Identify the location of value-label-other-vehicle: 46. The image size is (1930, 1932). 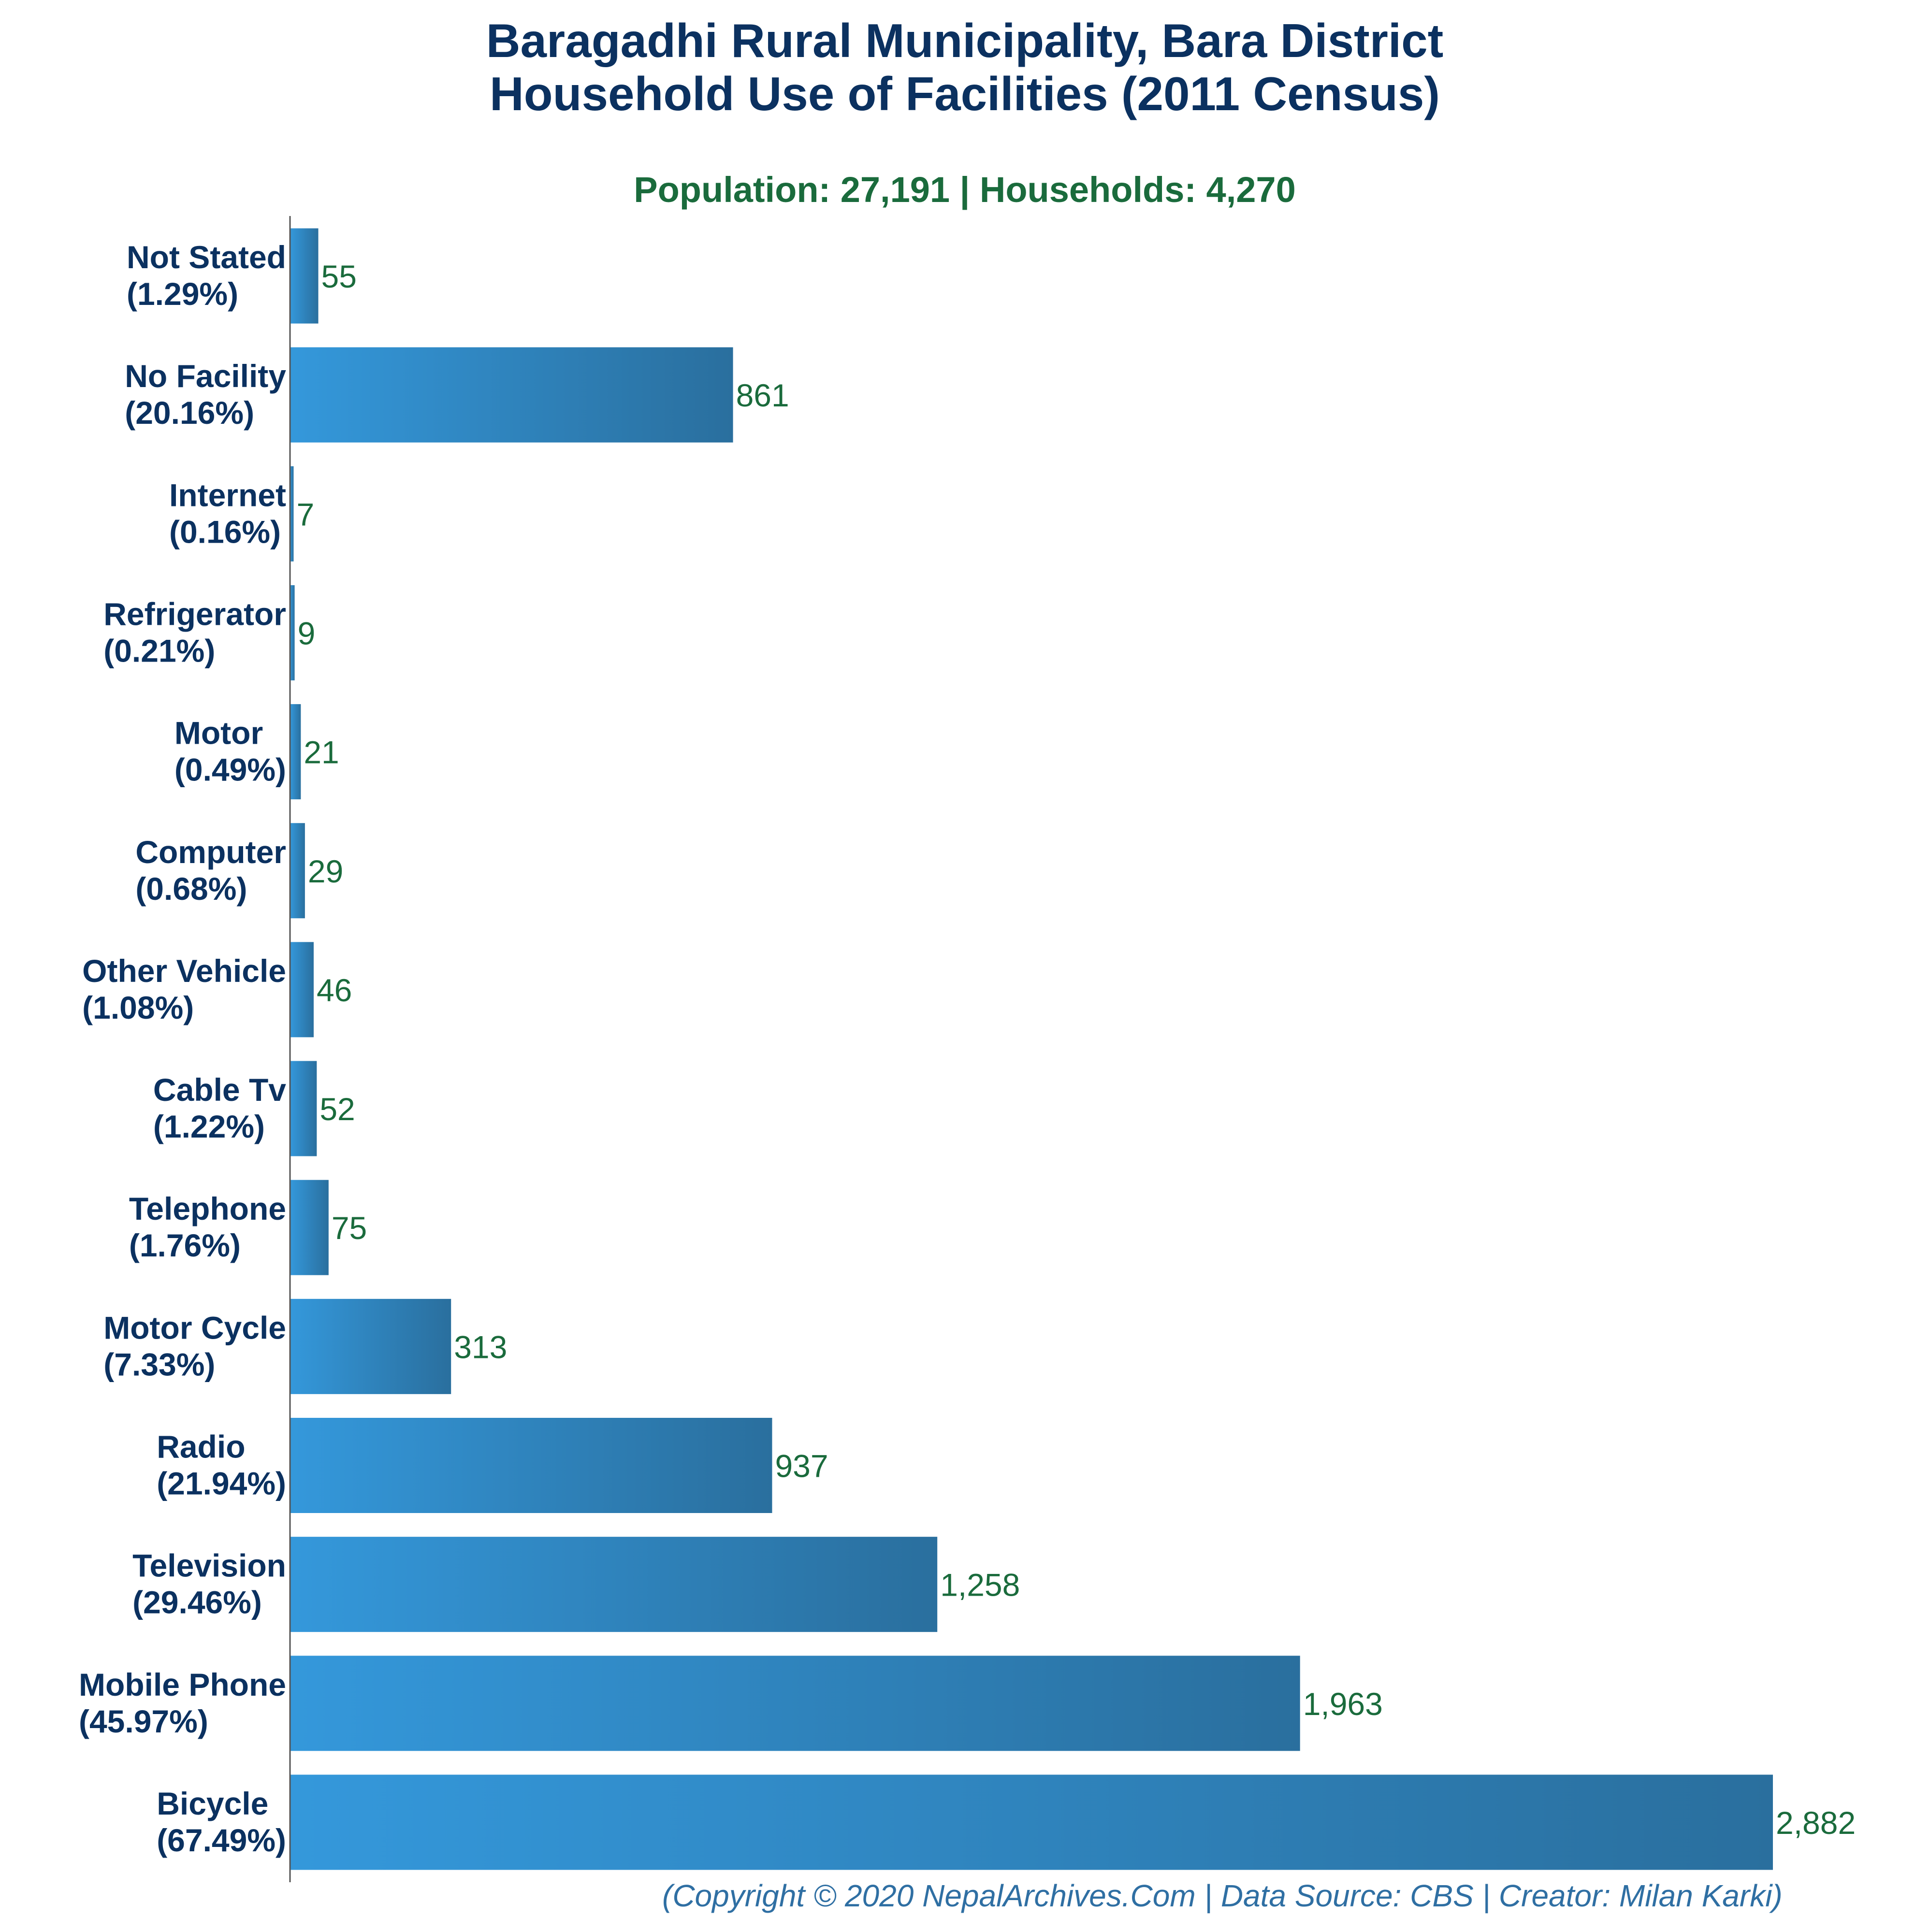
(334, 990).